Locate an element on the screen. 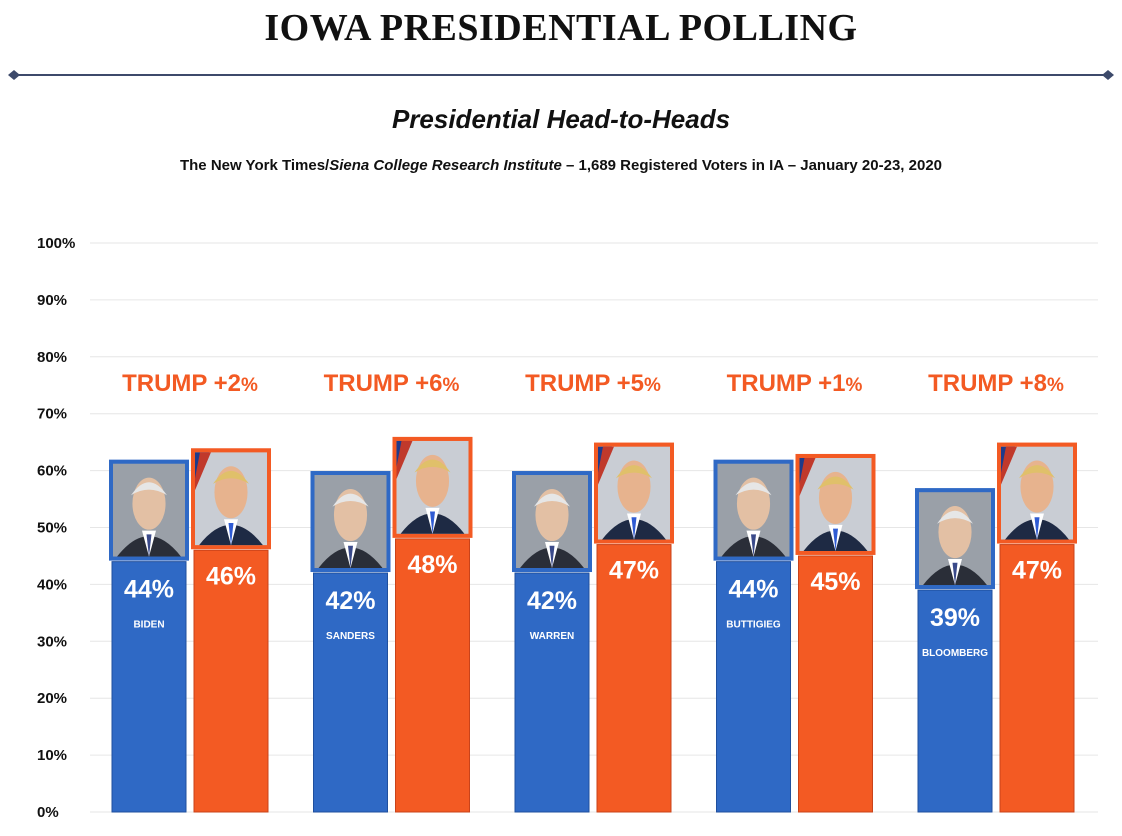  title-divider is located at coordinates (561, 75).